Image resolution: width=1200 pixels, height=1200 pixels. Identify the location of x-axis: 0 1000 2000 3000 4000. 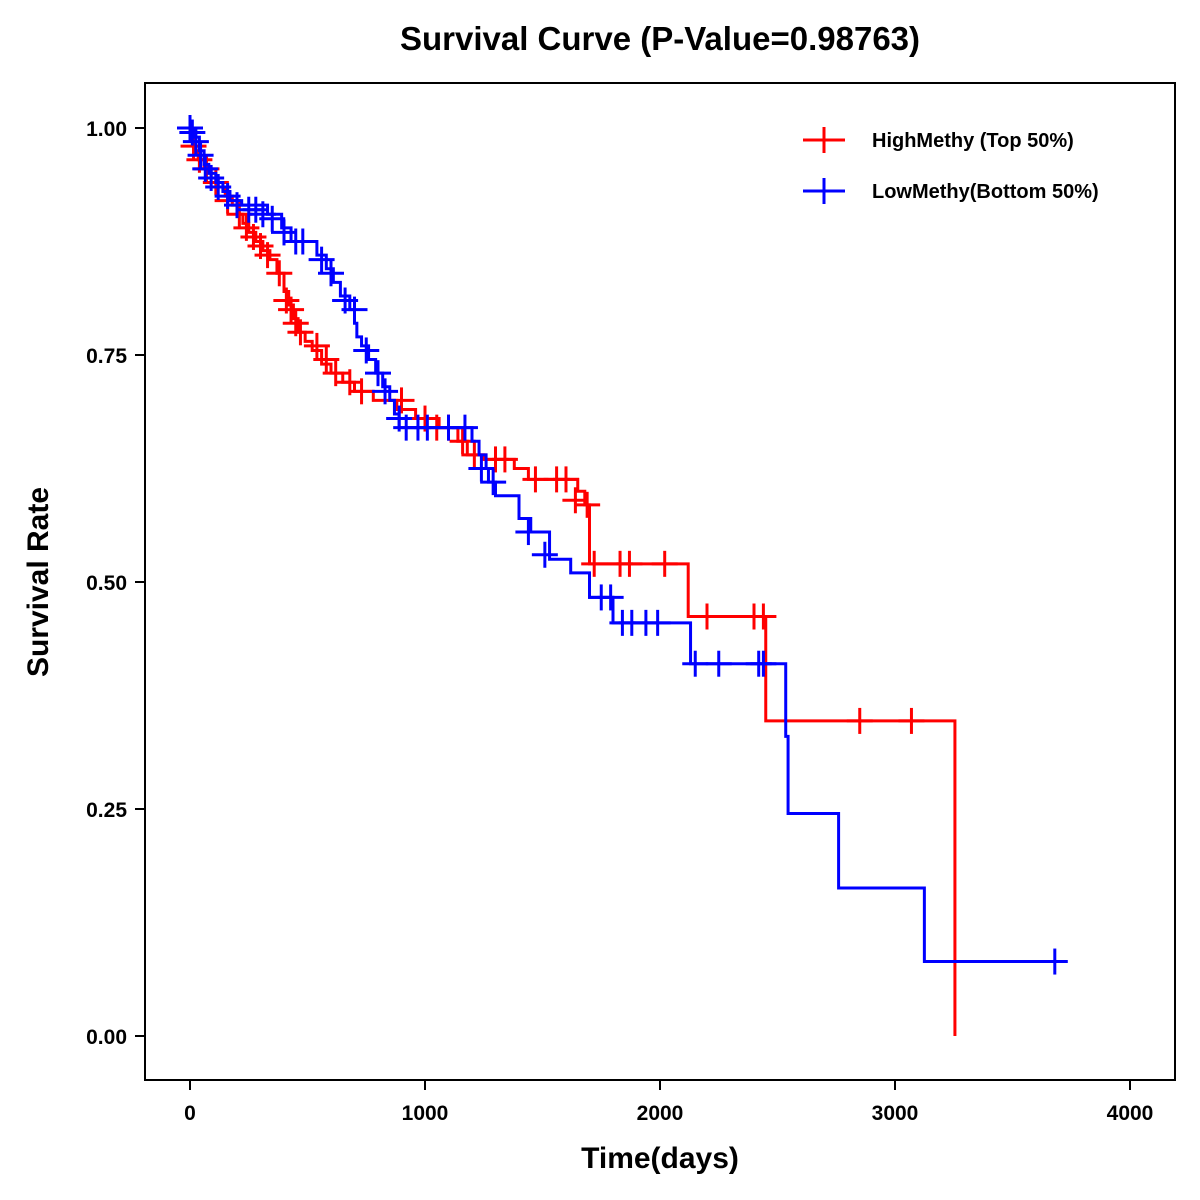
(668, 1102).